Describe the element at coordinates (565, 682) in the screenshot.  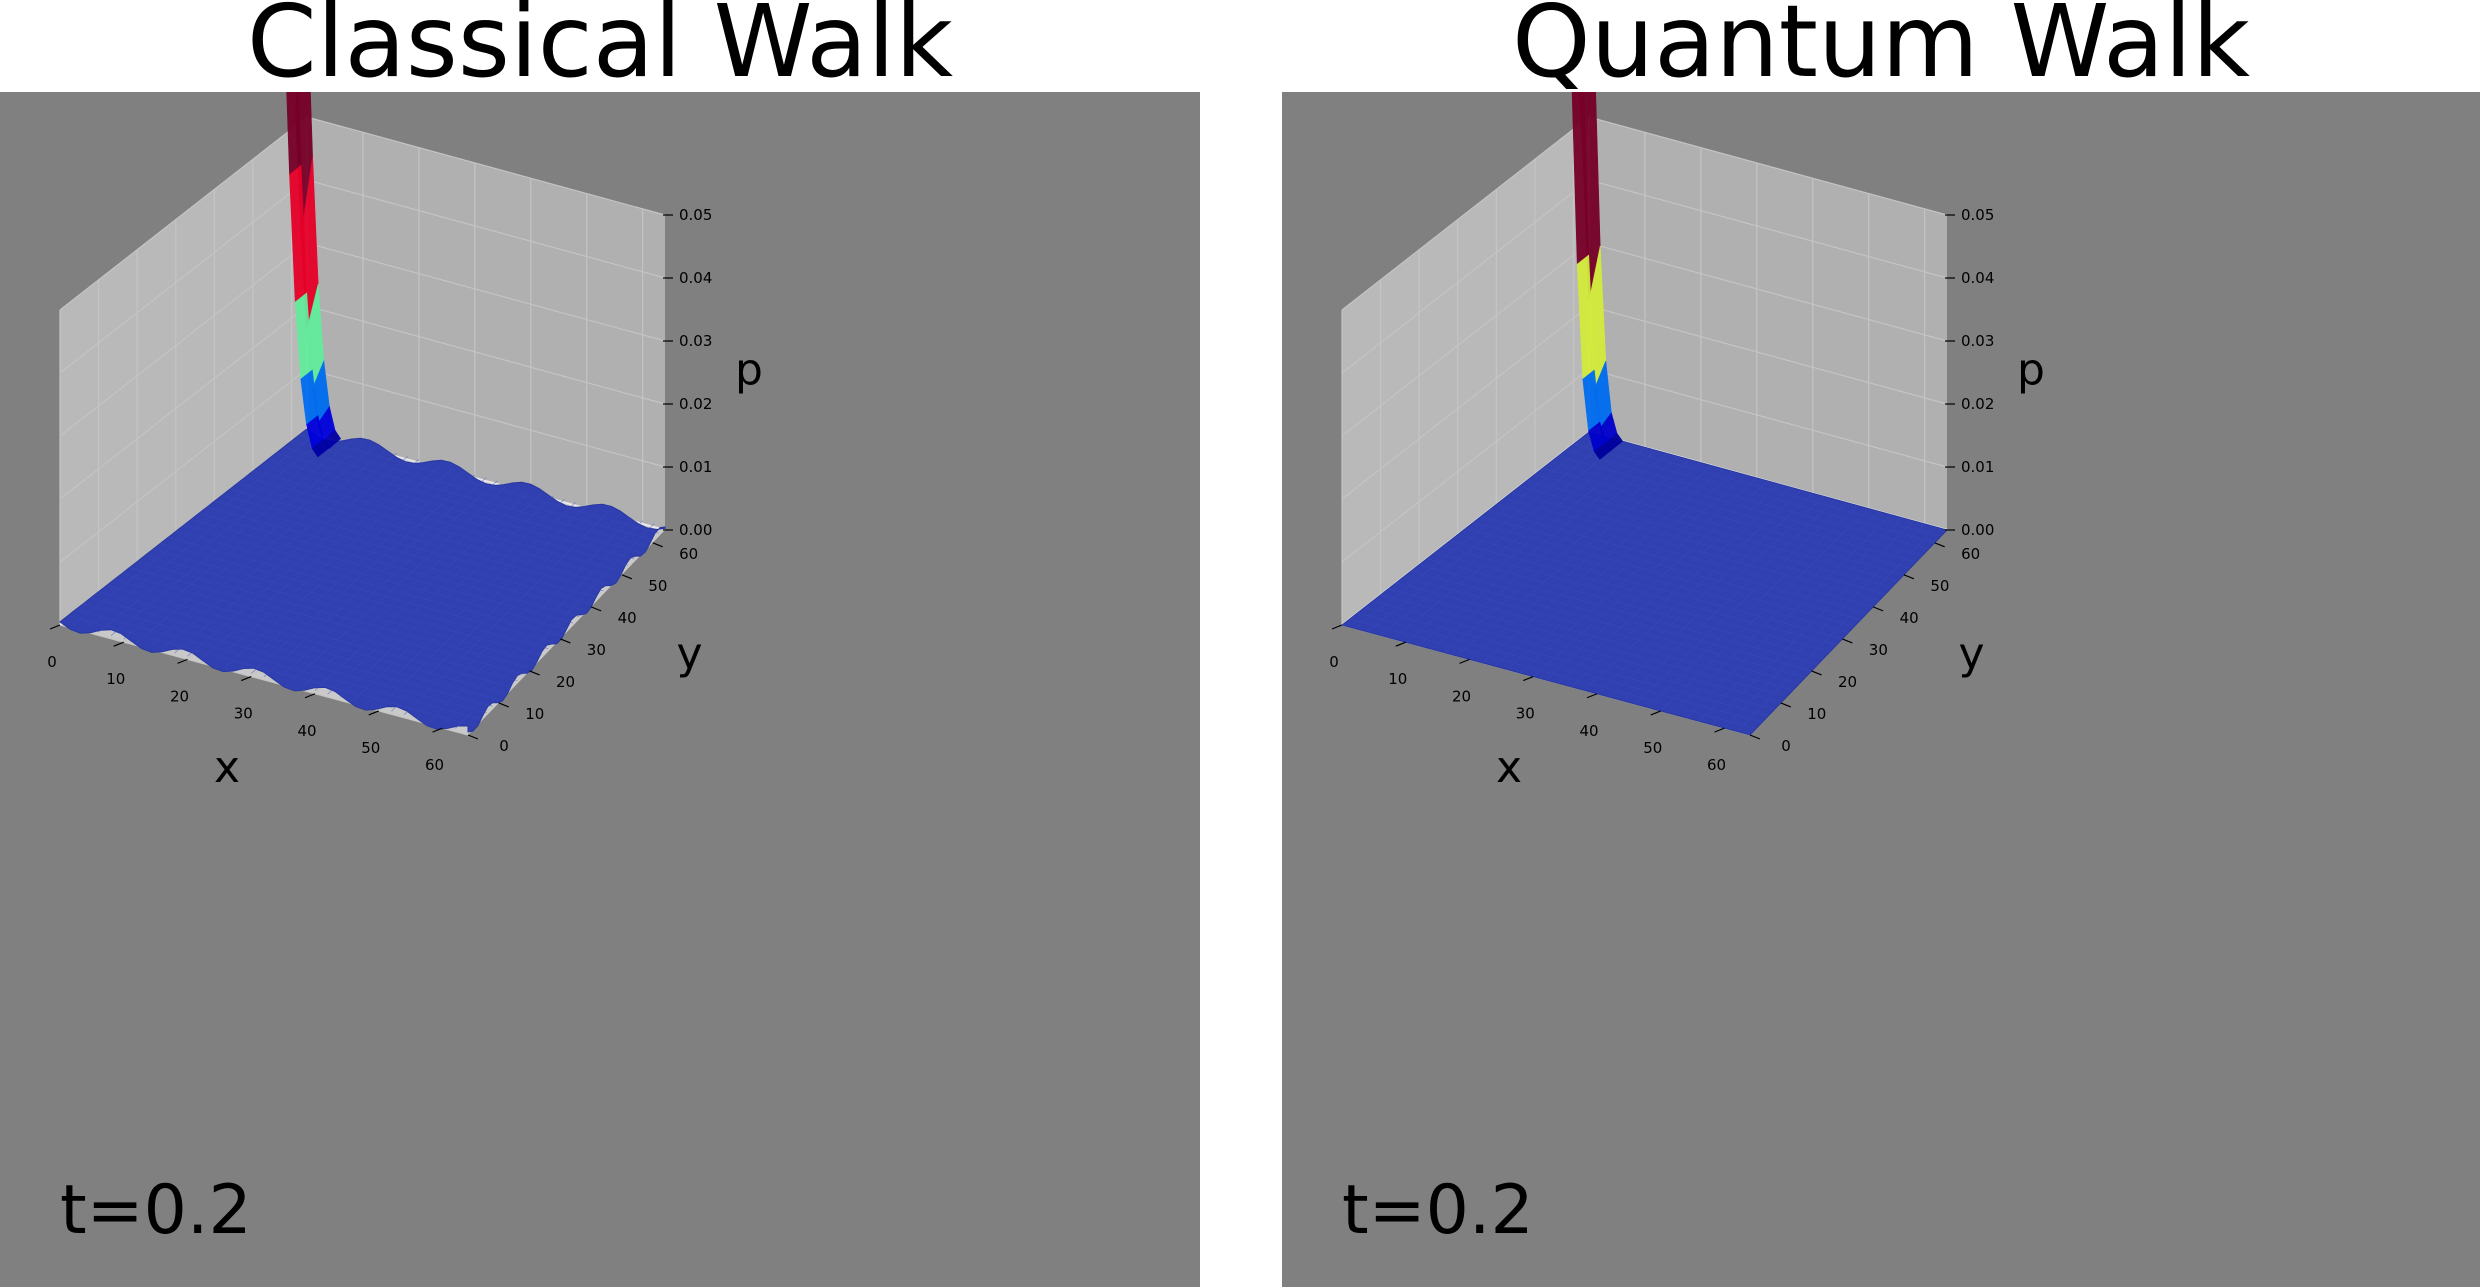
I see `y-tick-label: 20` at that location.